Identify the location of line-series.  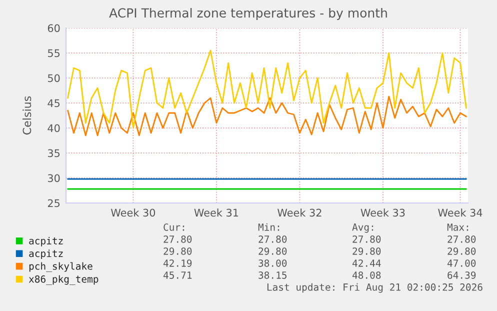
(267, 116).